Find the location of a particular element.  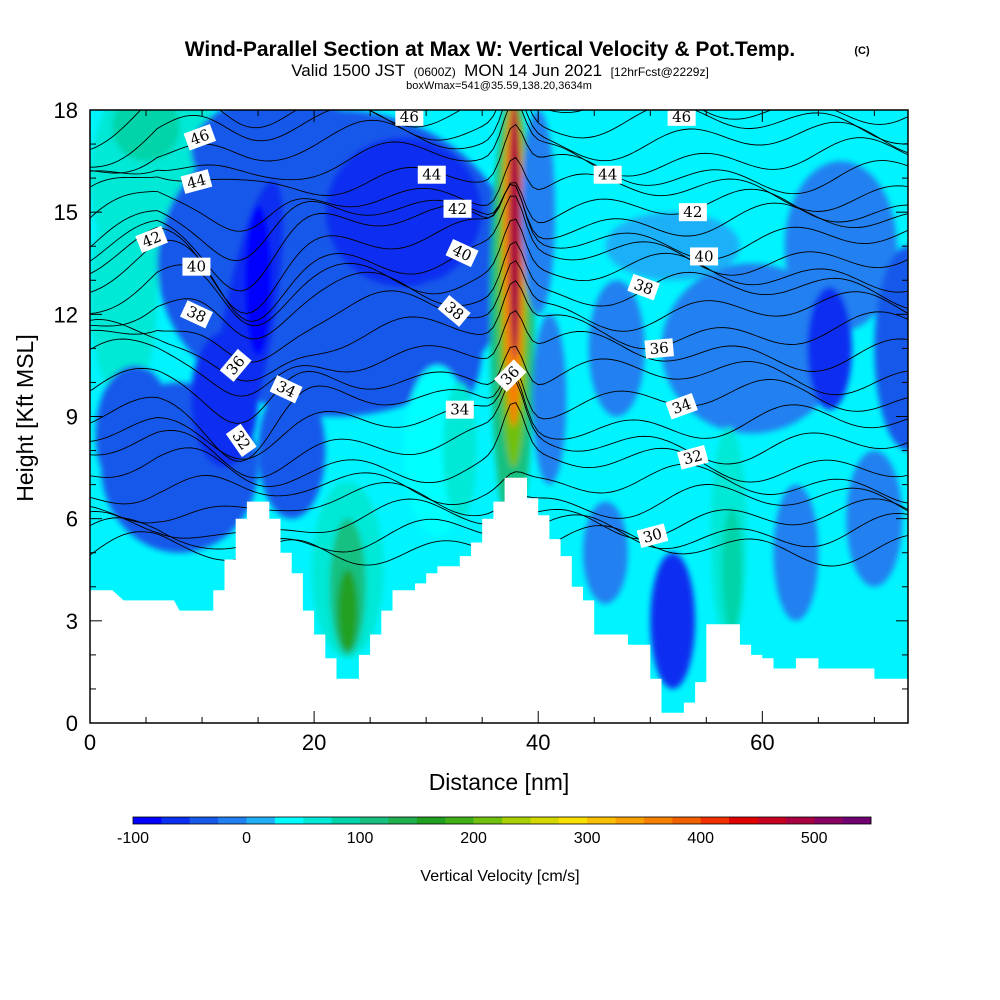

subtitle-date: MON 14 Jun 2021 is located at coordinates (533, 70).